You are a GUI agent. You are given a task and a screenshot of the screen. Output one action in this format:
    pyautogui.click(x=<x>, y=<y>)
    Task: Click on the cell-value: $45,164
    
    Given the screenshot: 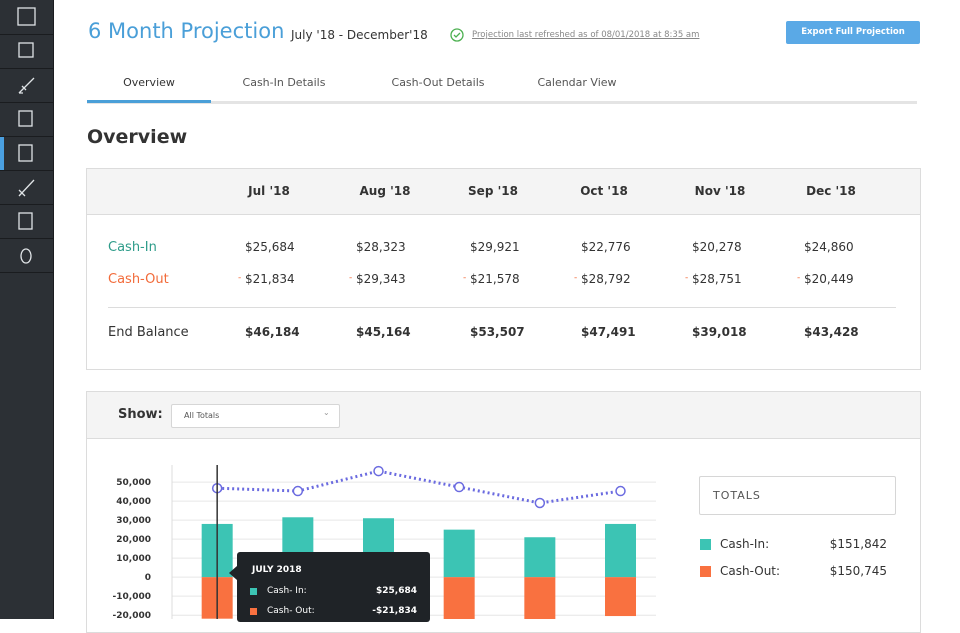 What is the action you would take?
    pyautogui.click(x=383, y=332)
    